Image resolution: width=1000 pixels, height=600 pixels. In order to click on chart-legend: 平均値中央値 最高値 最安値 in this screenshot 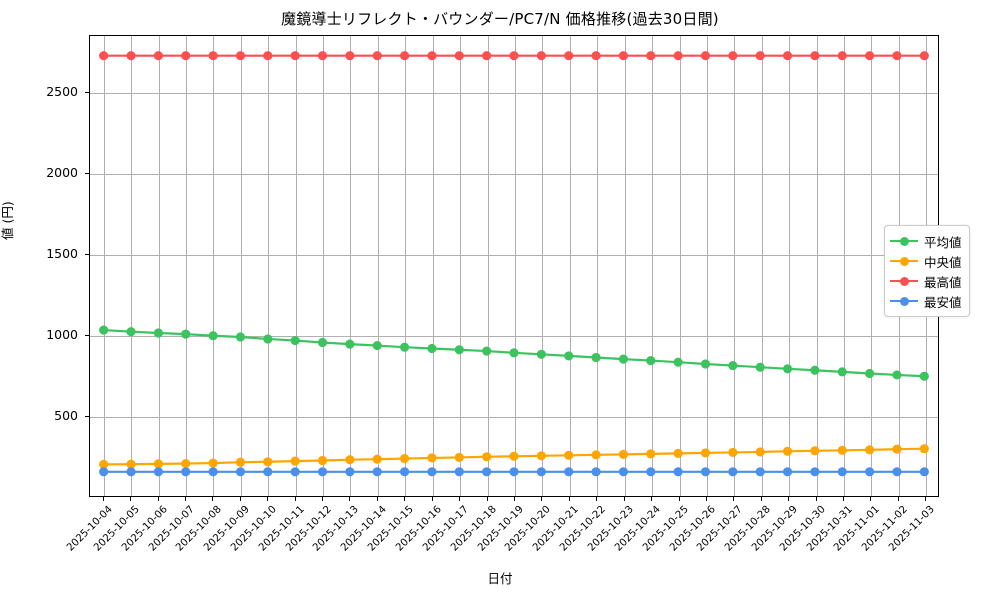, I will do `click(927, 271)`.